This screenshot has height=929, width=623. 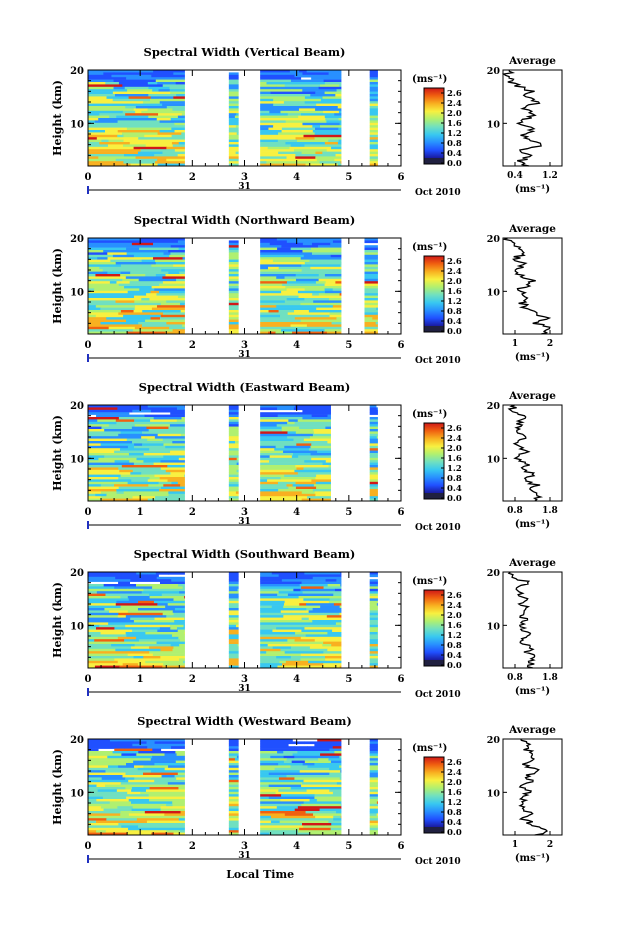 I want to click on y-tick-label: 20, so click(x=77, y=740).